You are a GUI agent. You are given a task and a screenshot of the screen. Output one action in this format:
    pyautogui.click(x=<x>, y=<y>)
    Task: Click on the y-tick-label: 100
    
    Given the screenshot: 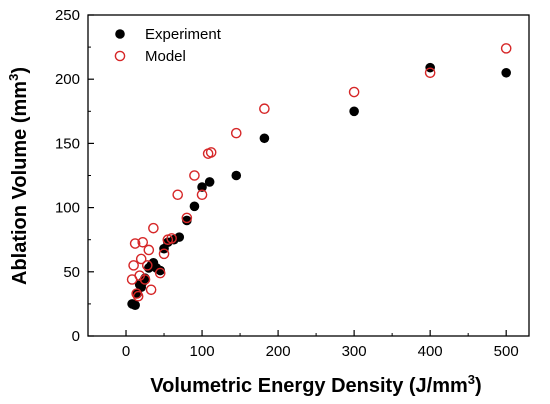 What is the action you would take?
    pyautogui.click(x=67, y=208)
    